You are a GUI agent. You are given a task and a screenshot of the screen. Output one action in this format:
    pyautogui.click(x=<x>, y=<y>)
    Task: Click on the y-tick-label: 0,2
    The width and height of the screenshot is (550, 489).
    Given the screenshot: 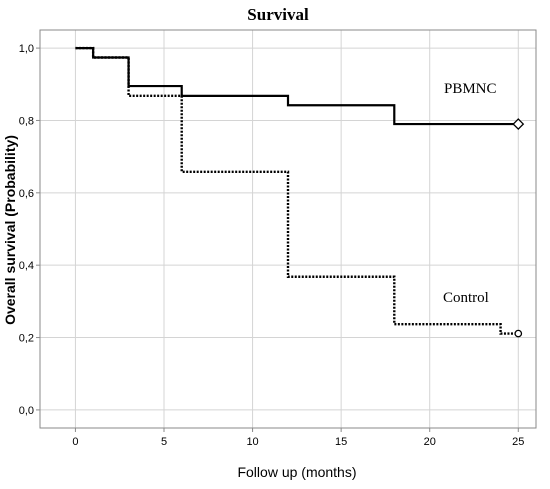 What is the action you would take?
    pyautogui.click(x=26, y=339)
    